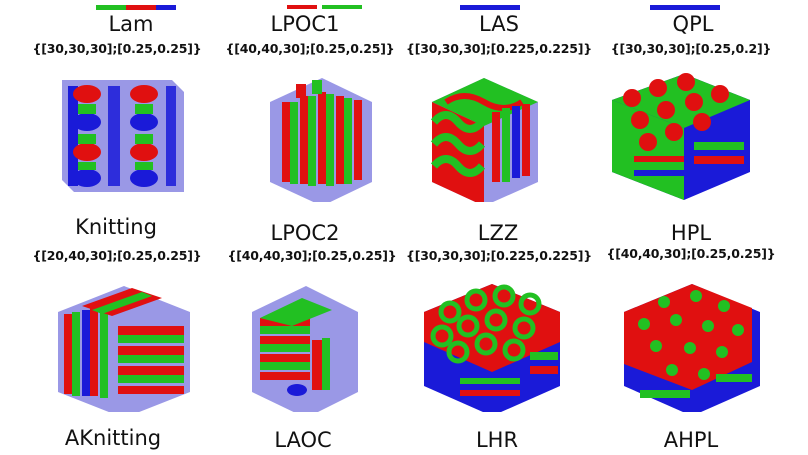  I want to click on structure-name: LAOC, so click(303, 440).